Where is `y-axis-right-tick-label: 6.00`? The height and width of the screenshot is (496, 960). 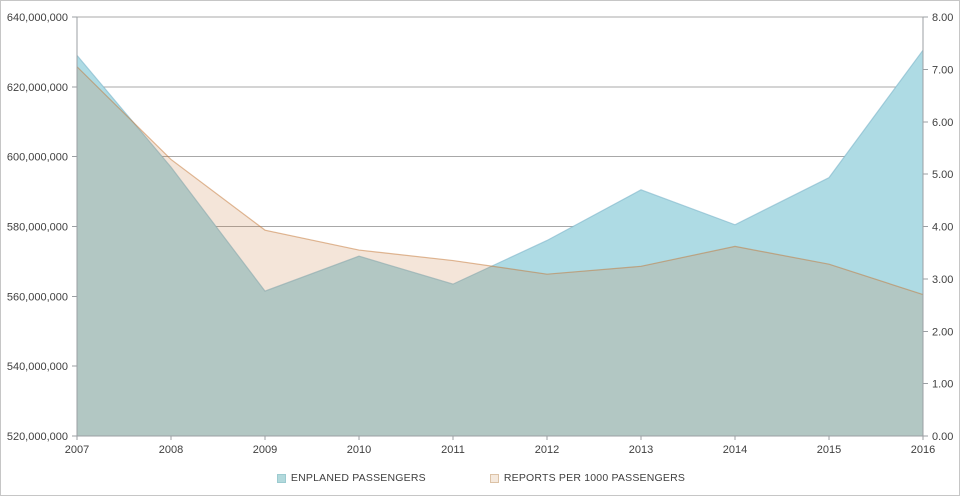
y-axis-right-tick-label: 6.00 is located at coordinates (942, 123).